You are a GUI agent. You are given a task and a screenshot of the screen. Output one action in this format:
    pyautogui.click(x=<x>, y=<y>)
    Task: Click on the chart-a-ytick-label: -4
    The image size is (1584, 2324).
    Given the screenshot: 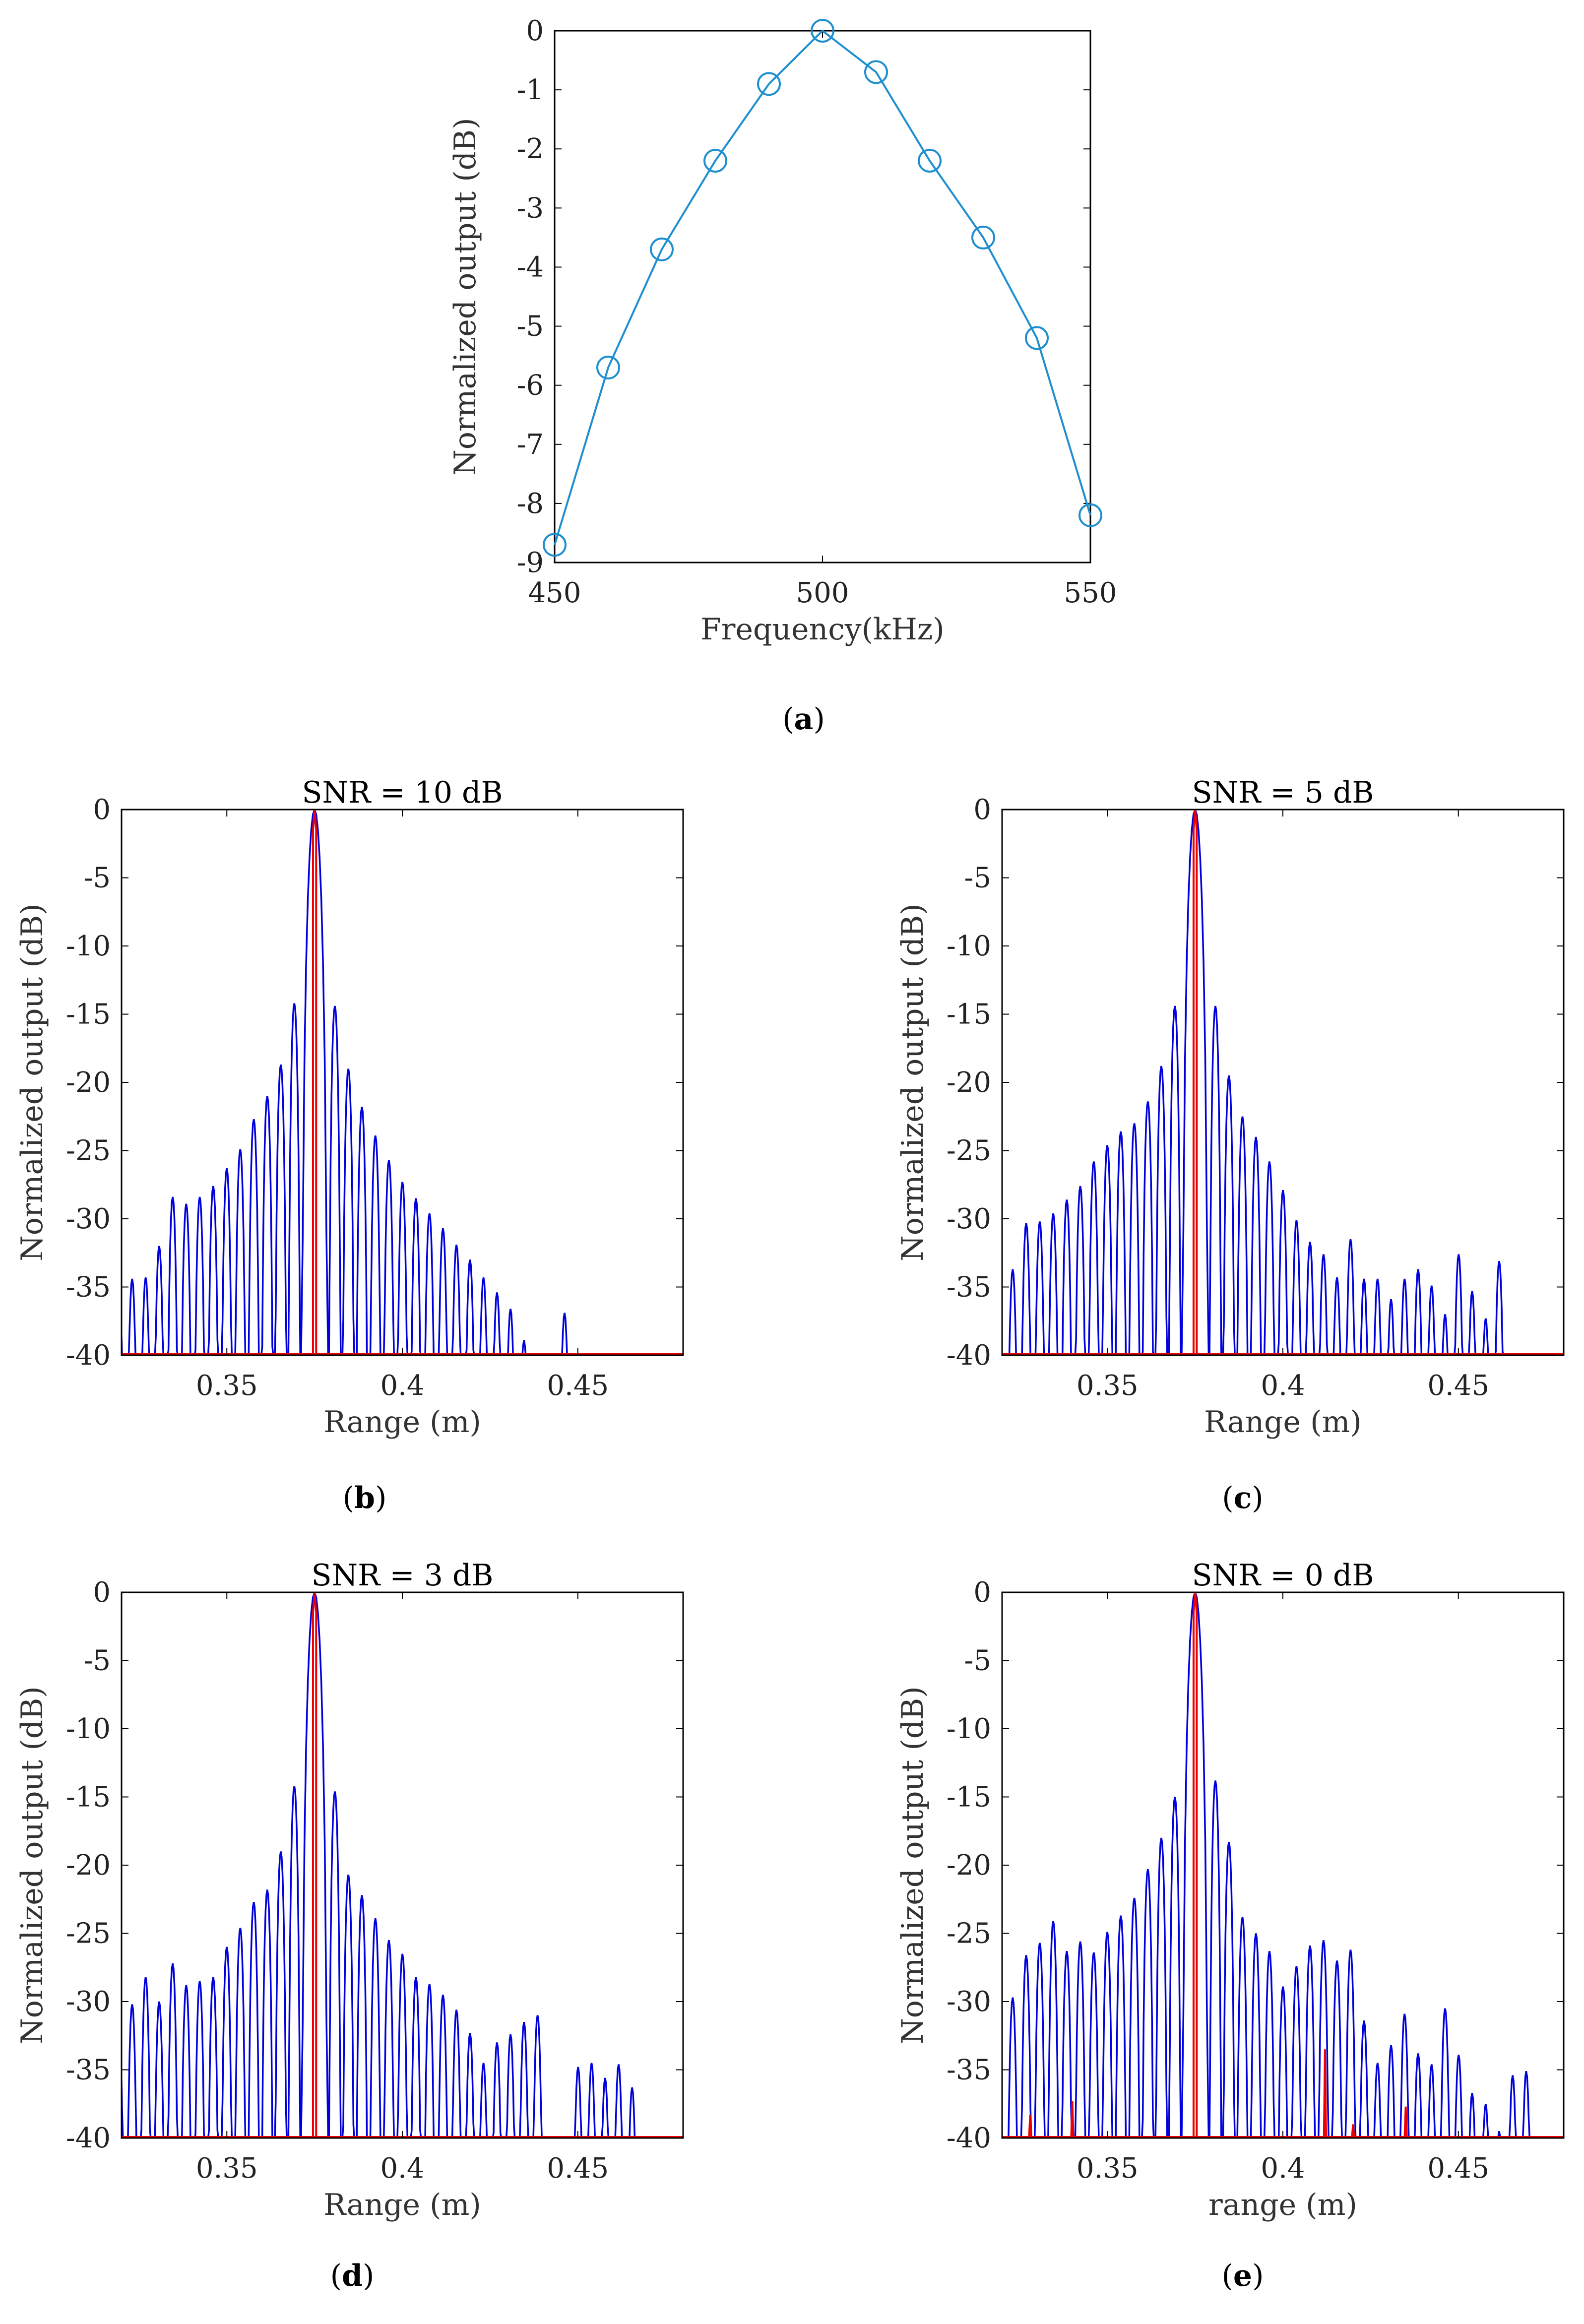 What is the action you would take?
    pyautogui.click(x=530, y=267)
    